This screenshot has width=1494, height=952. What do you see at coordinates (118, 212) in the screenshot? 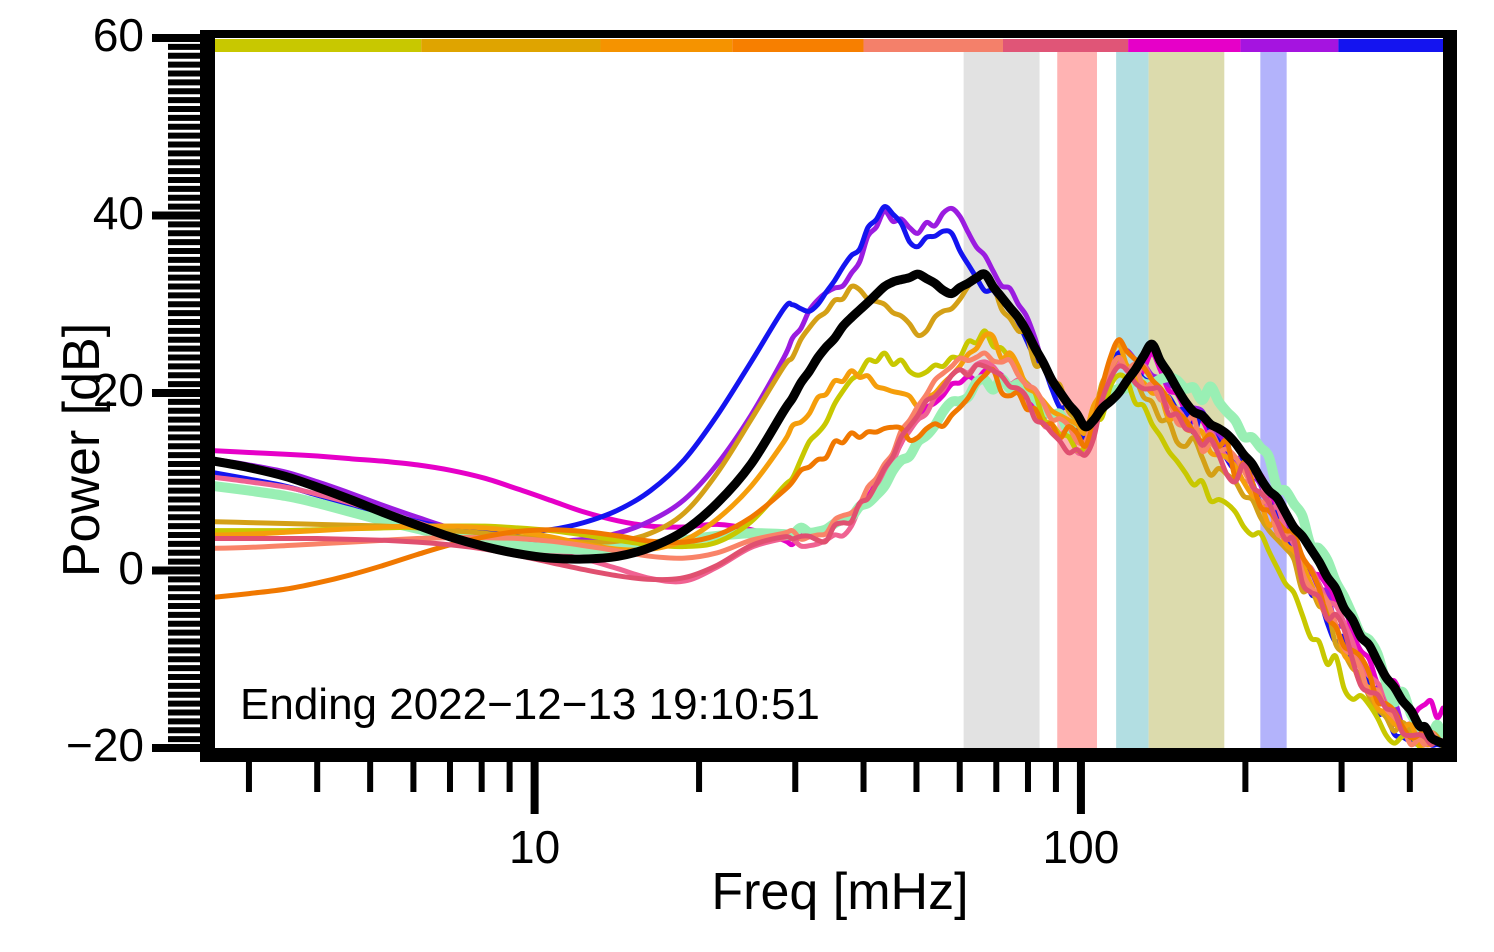
I see `y-tick-label: 40` at bounding box center [118, 212].